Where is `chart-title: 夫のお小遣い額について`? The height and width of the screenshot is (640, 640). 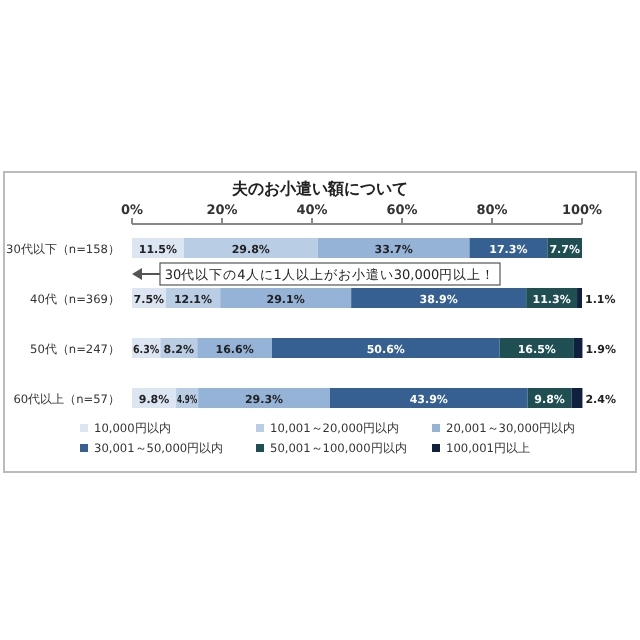
chart-title: 夫のお小遣い額について is located at coordinates (319, 189).